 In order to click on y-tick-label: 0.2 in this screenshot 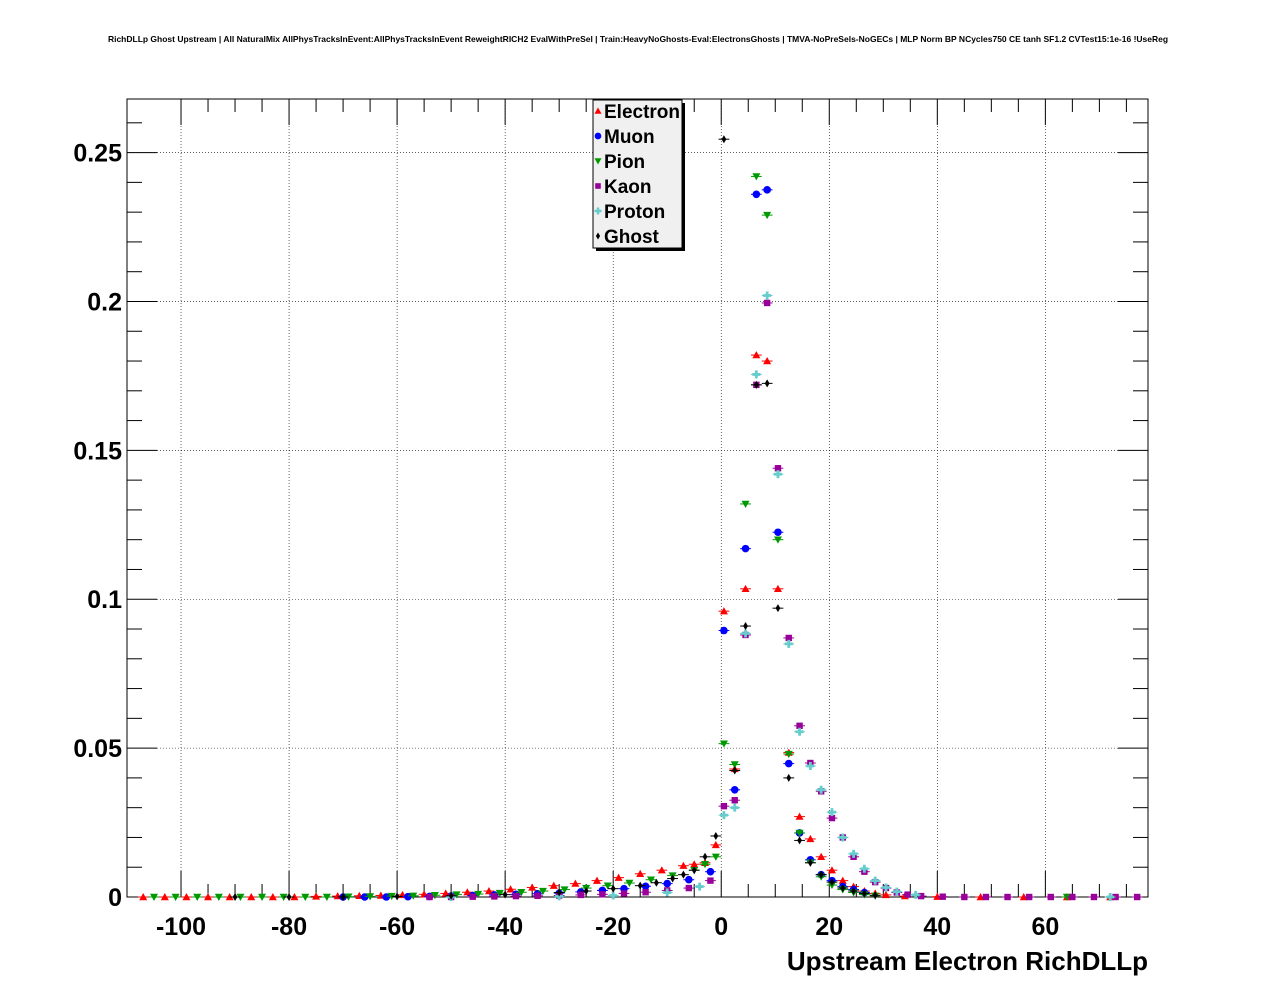, I will do `click(104, 302)`.